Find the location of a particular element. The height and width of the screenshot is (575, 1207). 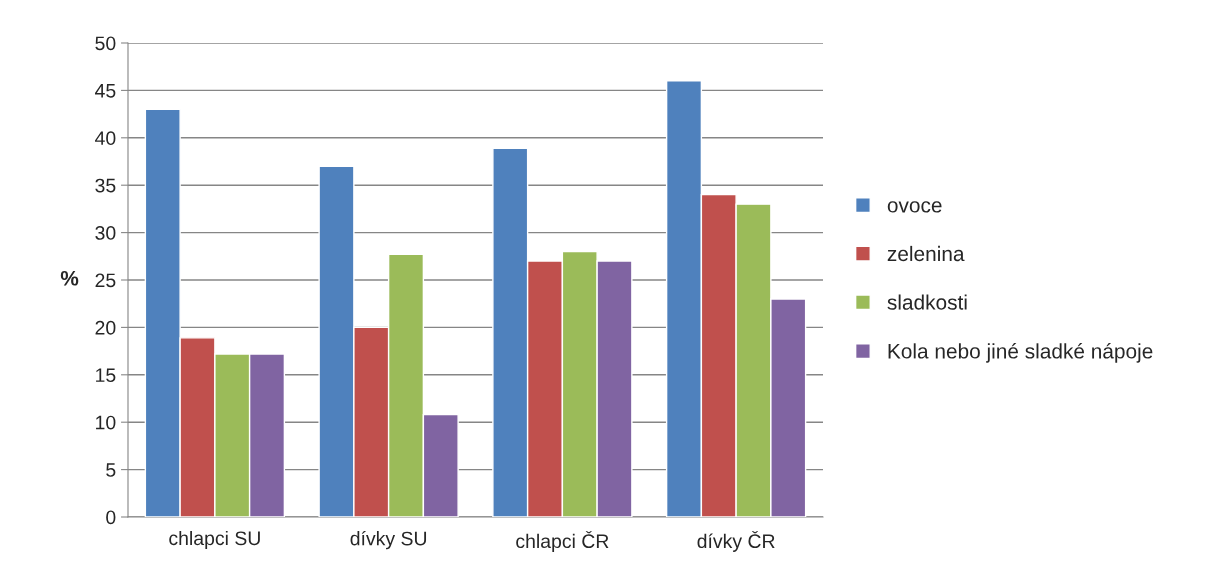

legend-label: Kola nebo jiné sladké nápoje is located at coordinates (1020, 353).